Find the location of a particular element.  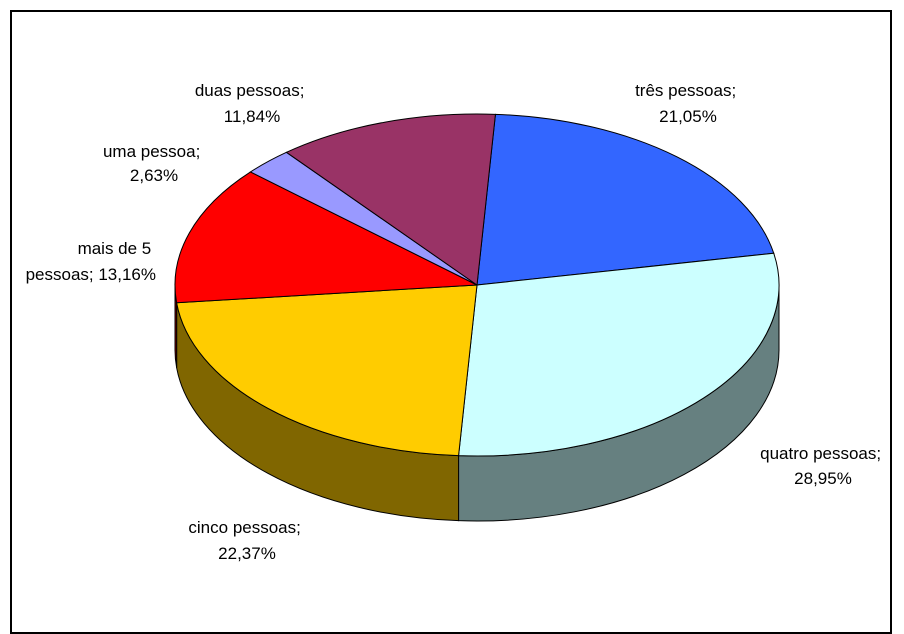

label-cinco-pessoas: cinco pessoas; 22,37% is located at coordinates (246, 540).